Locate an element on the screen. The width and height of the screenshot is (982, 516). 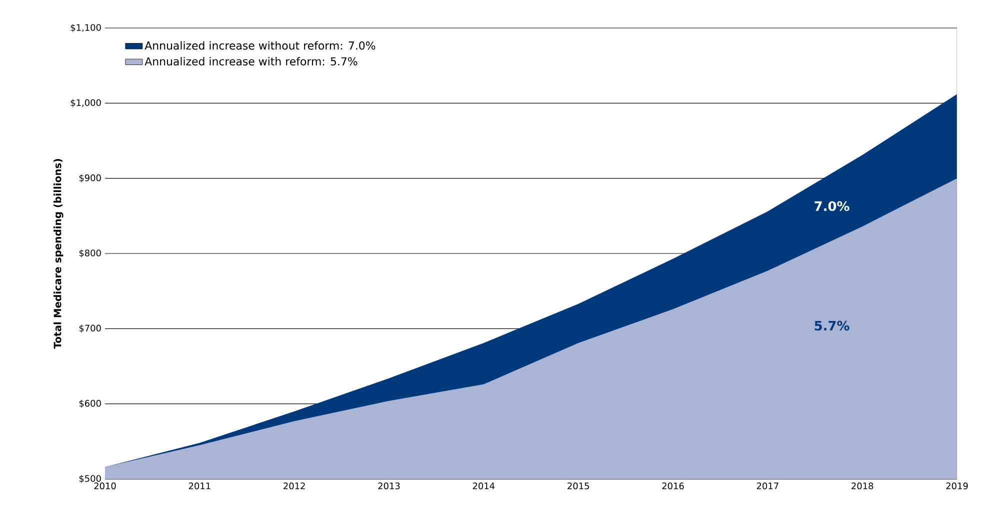
x-tick-label: 2010 is located at coordinates (105, 486).